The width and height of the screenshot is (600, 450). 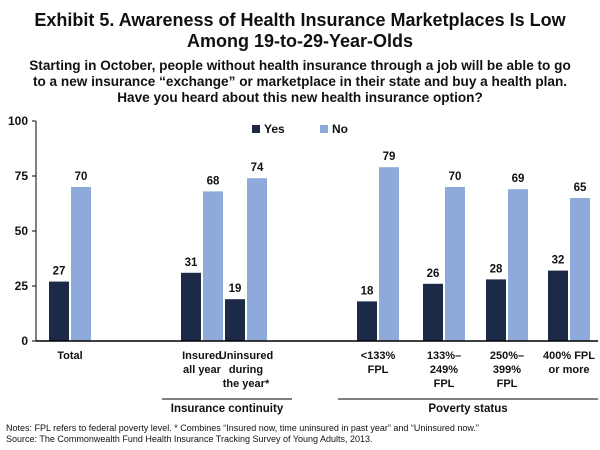 What do you see at coordinates (246, 384) in the screenshot?
I see `category-label: the year*` at bounding box center [246, 384].